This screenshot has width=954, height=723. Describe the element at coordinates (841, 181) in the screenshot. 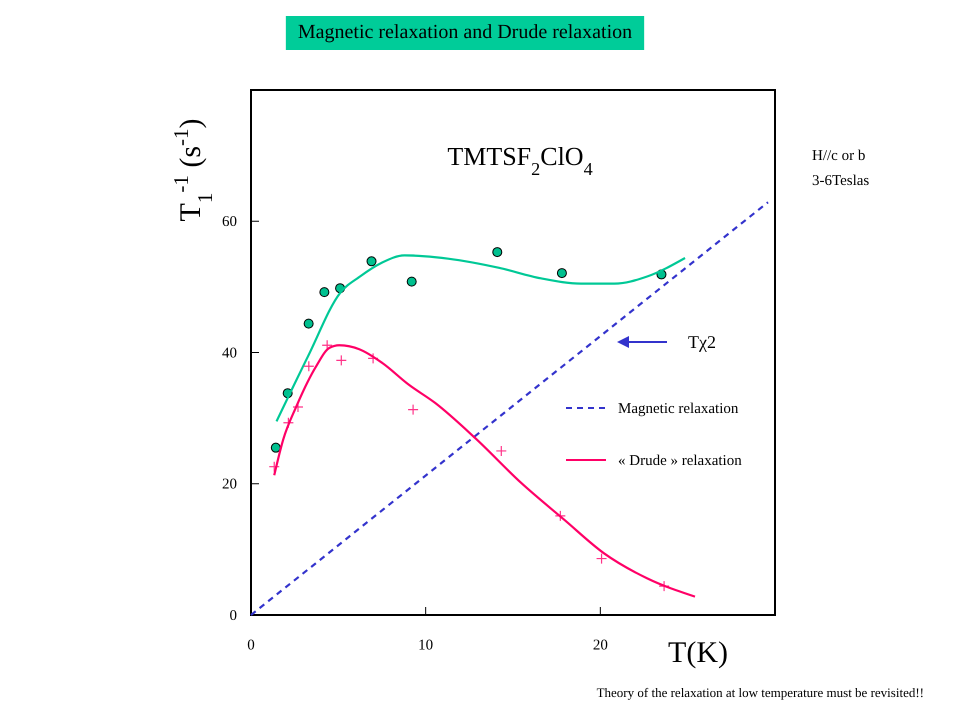

I see `text: 3-6Teslas` at that location.